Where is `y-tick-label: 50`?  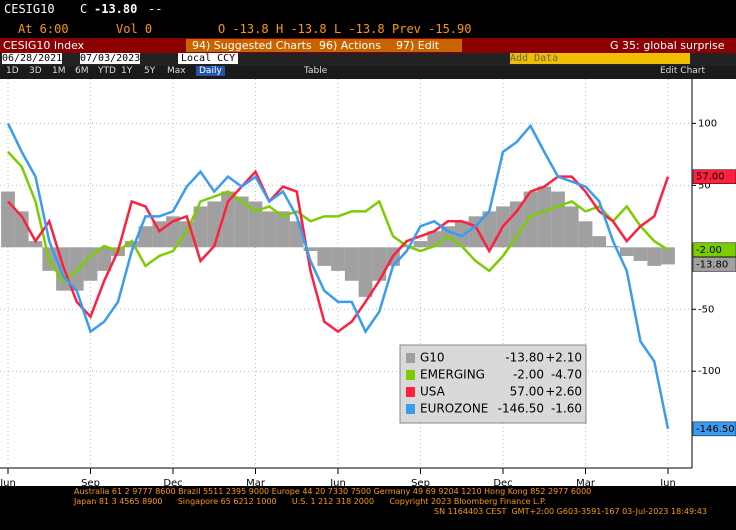 y-tick-label: 50 is located at coordinates (704, 185).